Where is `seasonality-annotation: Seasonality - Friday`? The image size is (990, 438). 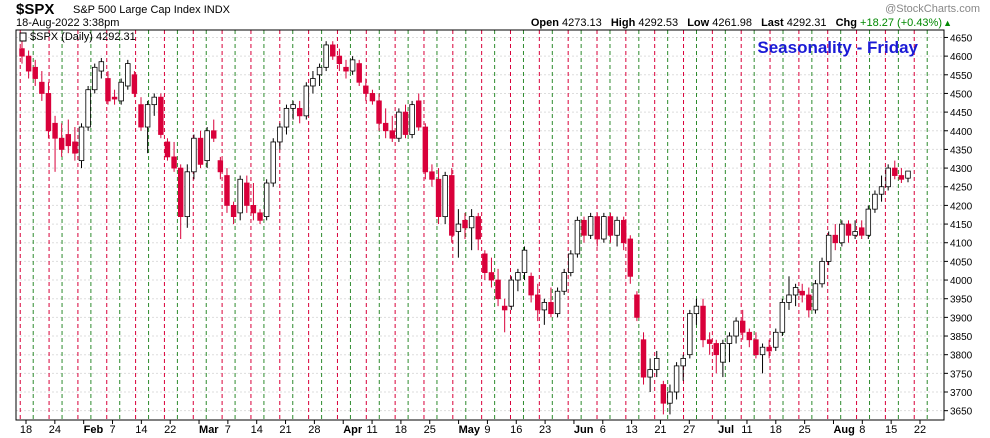
seasonality-annotation: Seasonality - Friday is located at coordinates (837, 47).